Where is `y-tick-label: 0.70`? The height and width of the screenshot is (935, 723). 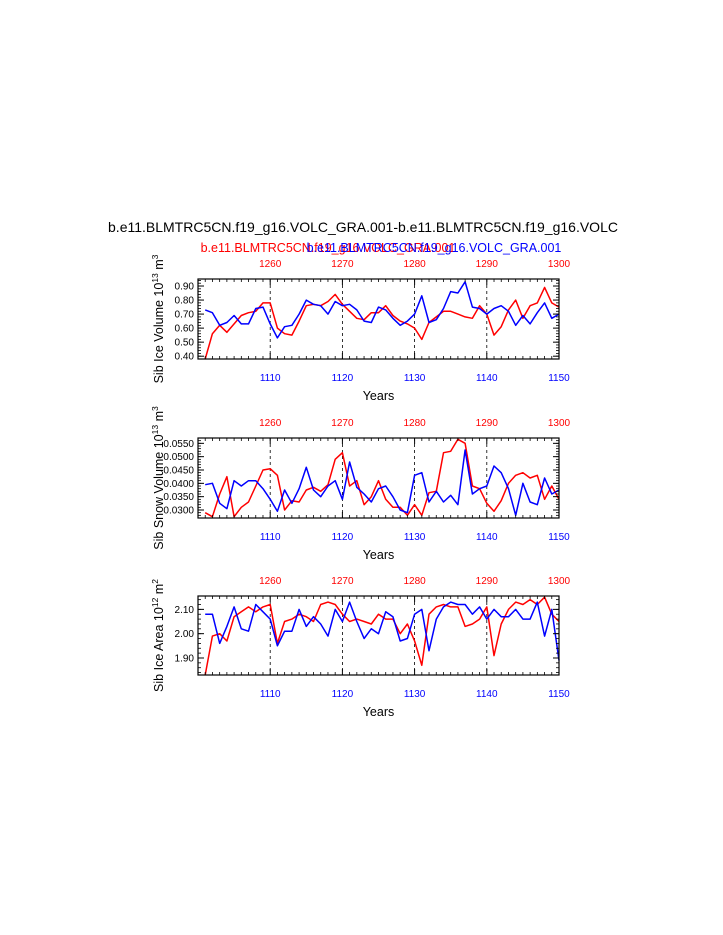 y-tick-label: 0.70 is located at coordinates (185, 315).